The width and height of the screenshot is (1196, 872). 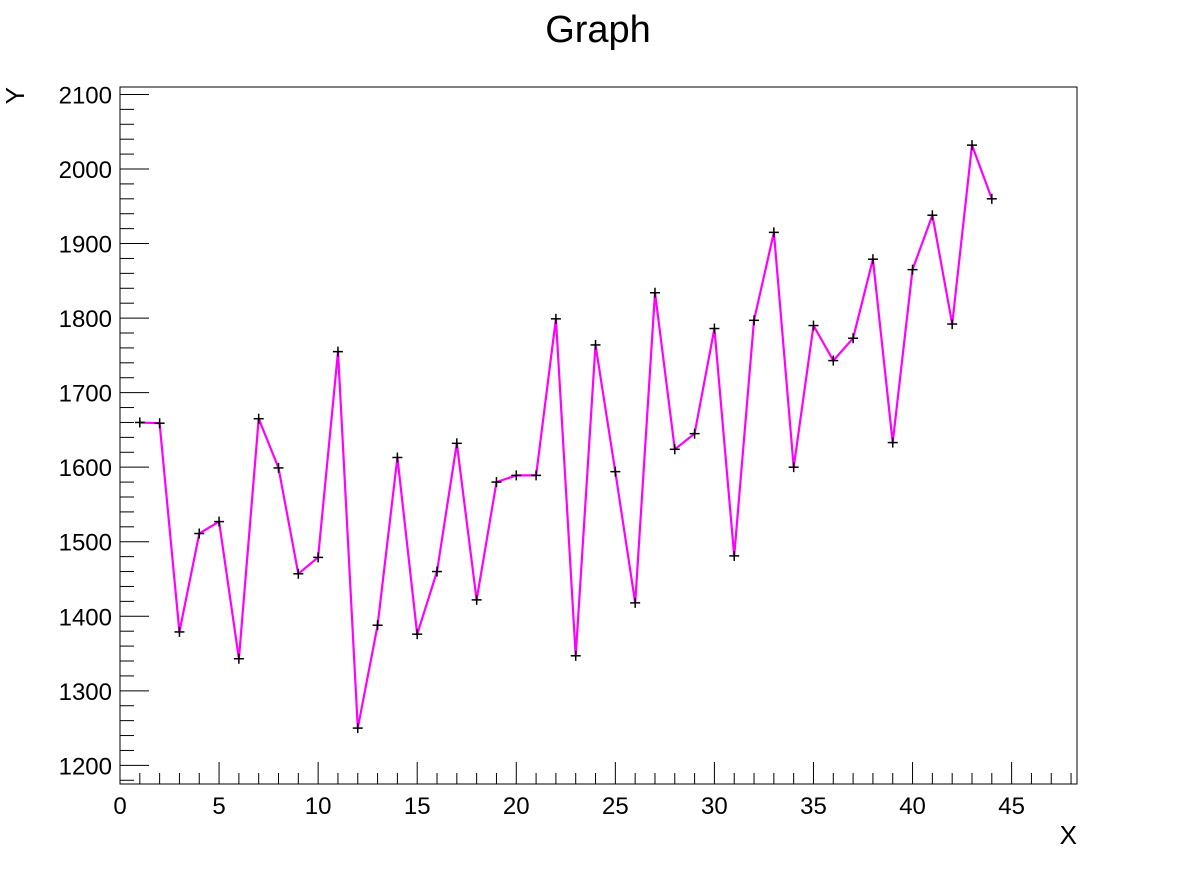 I want to click on y-tick-label: 1300, so click(x=85, y=692).